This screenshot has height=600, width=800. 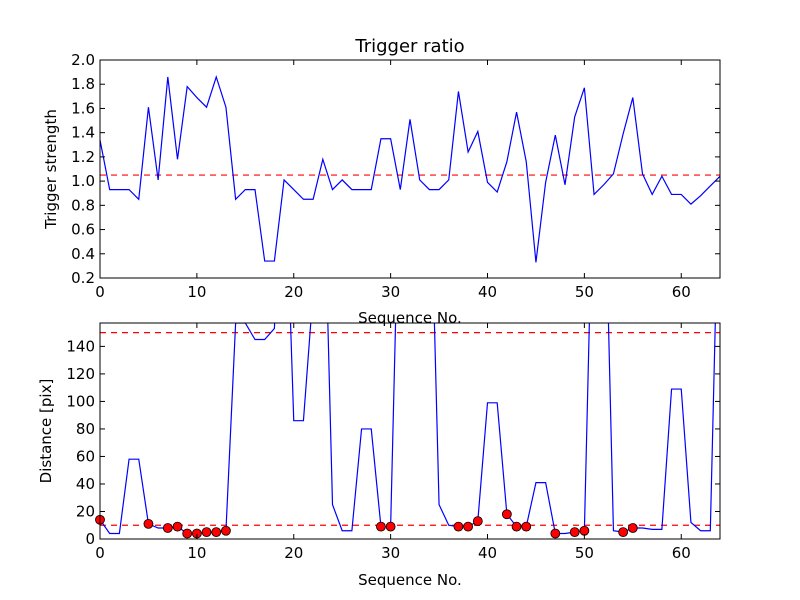 I want to click on y-tick-label: 1.8, so click(x=83, y=84).